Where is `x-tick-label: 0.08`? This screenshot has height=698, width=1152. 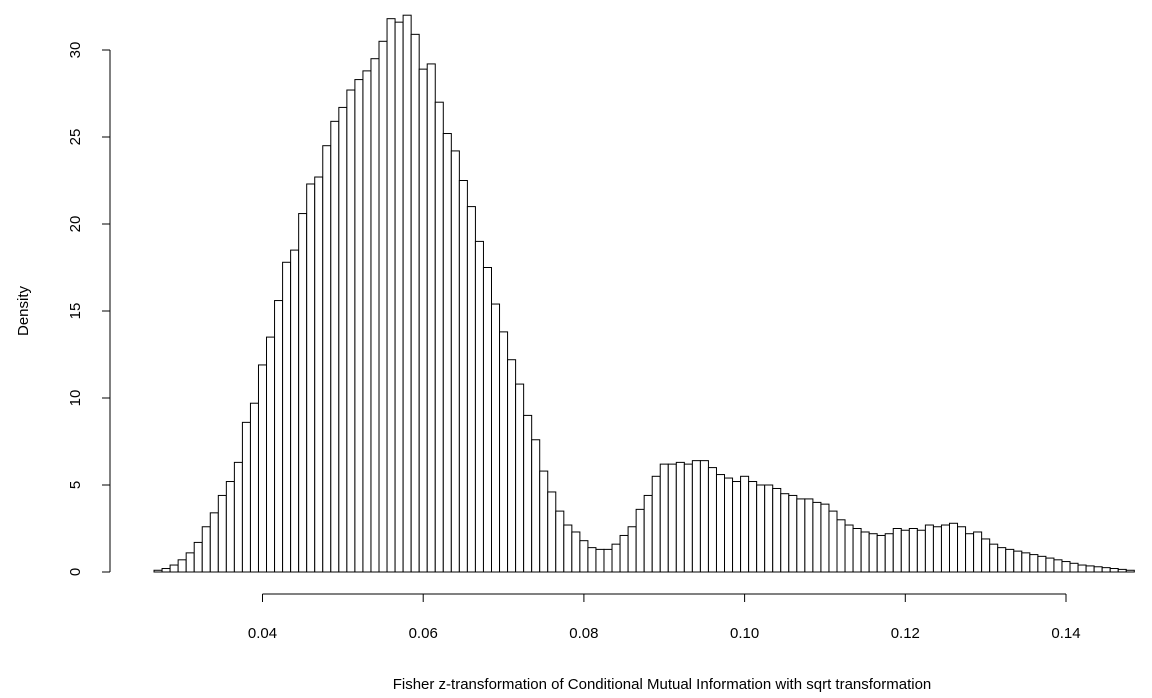 x-tick-label: 0.08 is located at coordinates (583, 633).